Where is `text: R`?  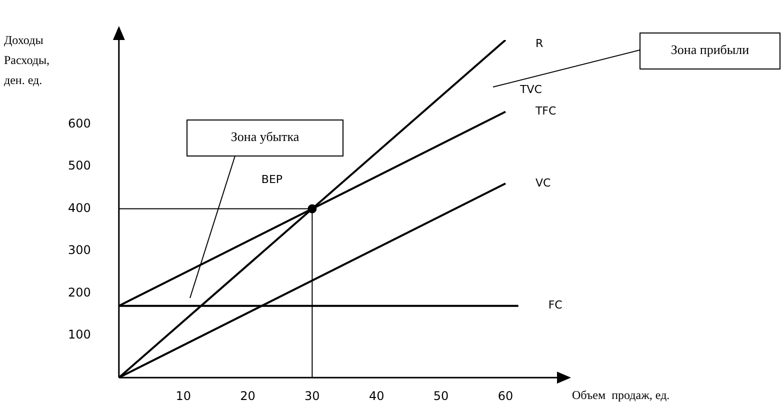
text: R is located at coordinates (539, 43).